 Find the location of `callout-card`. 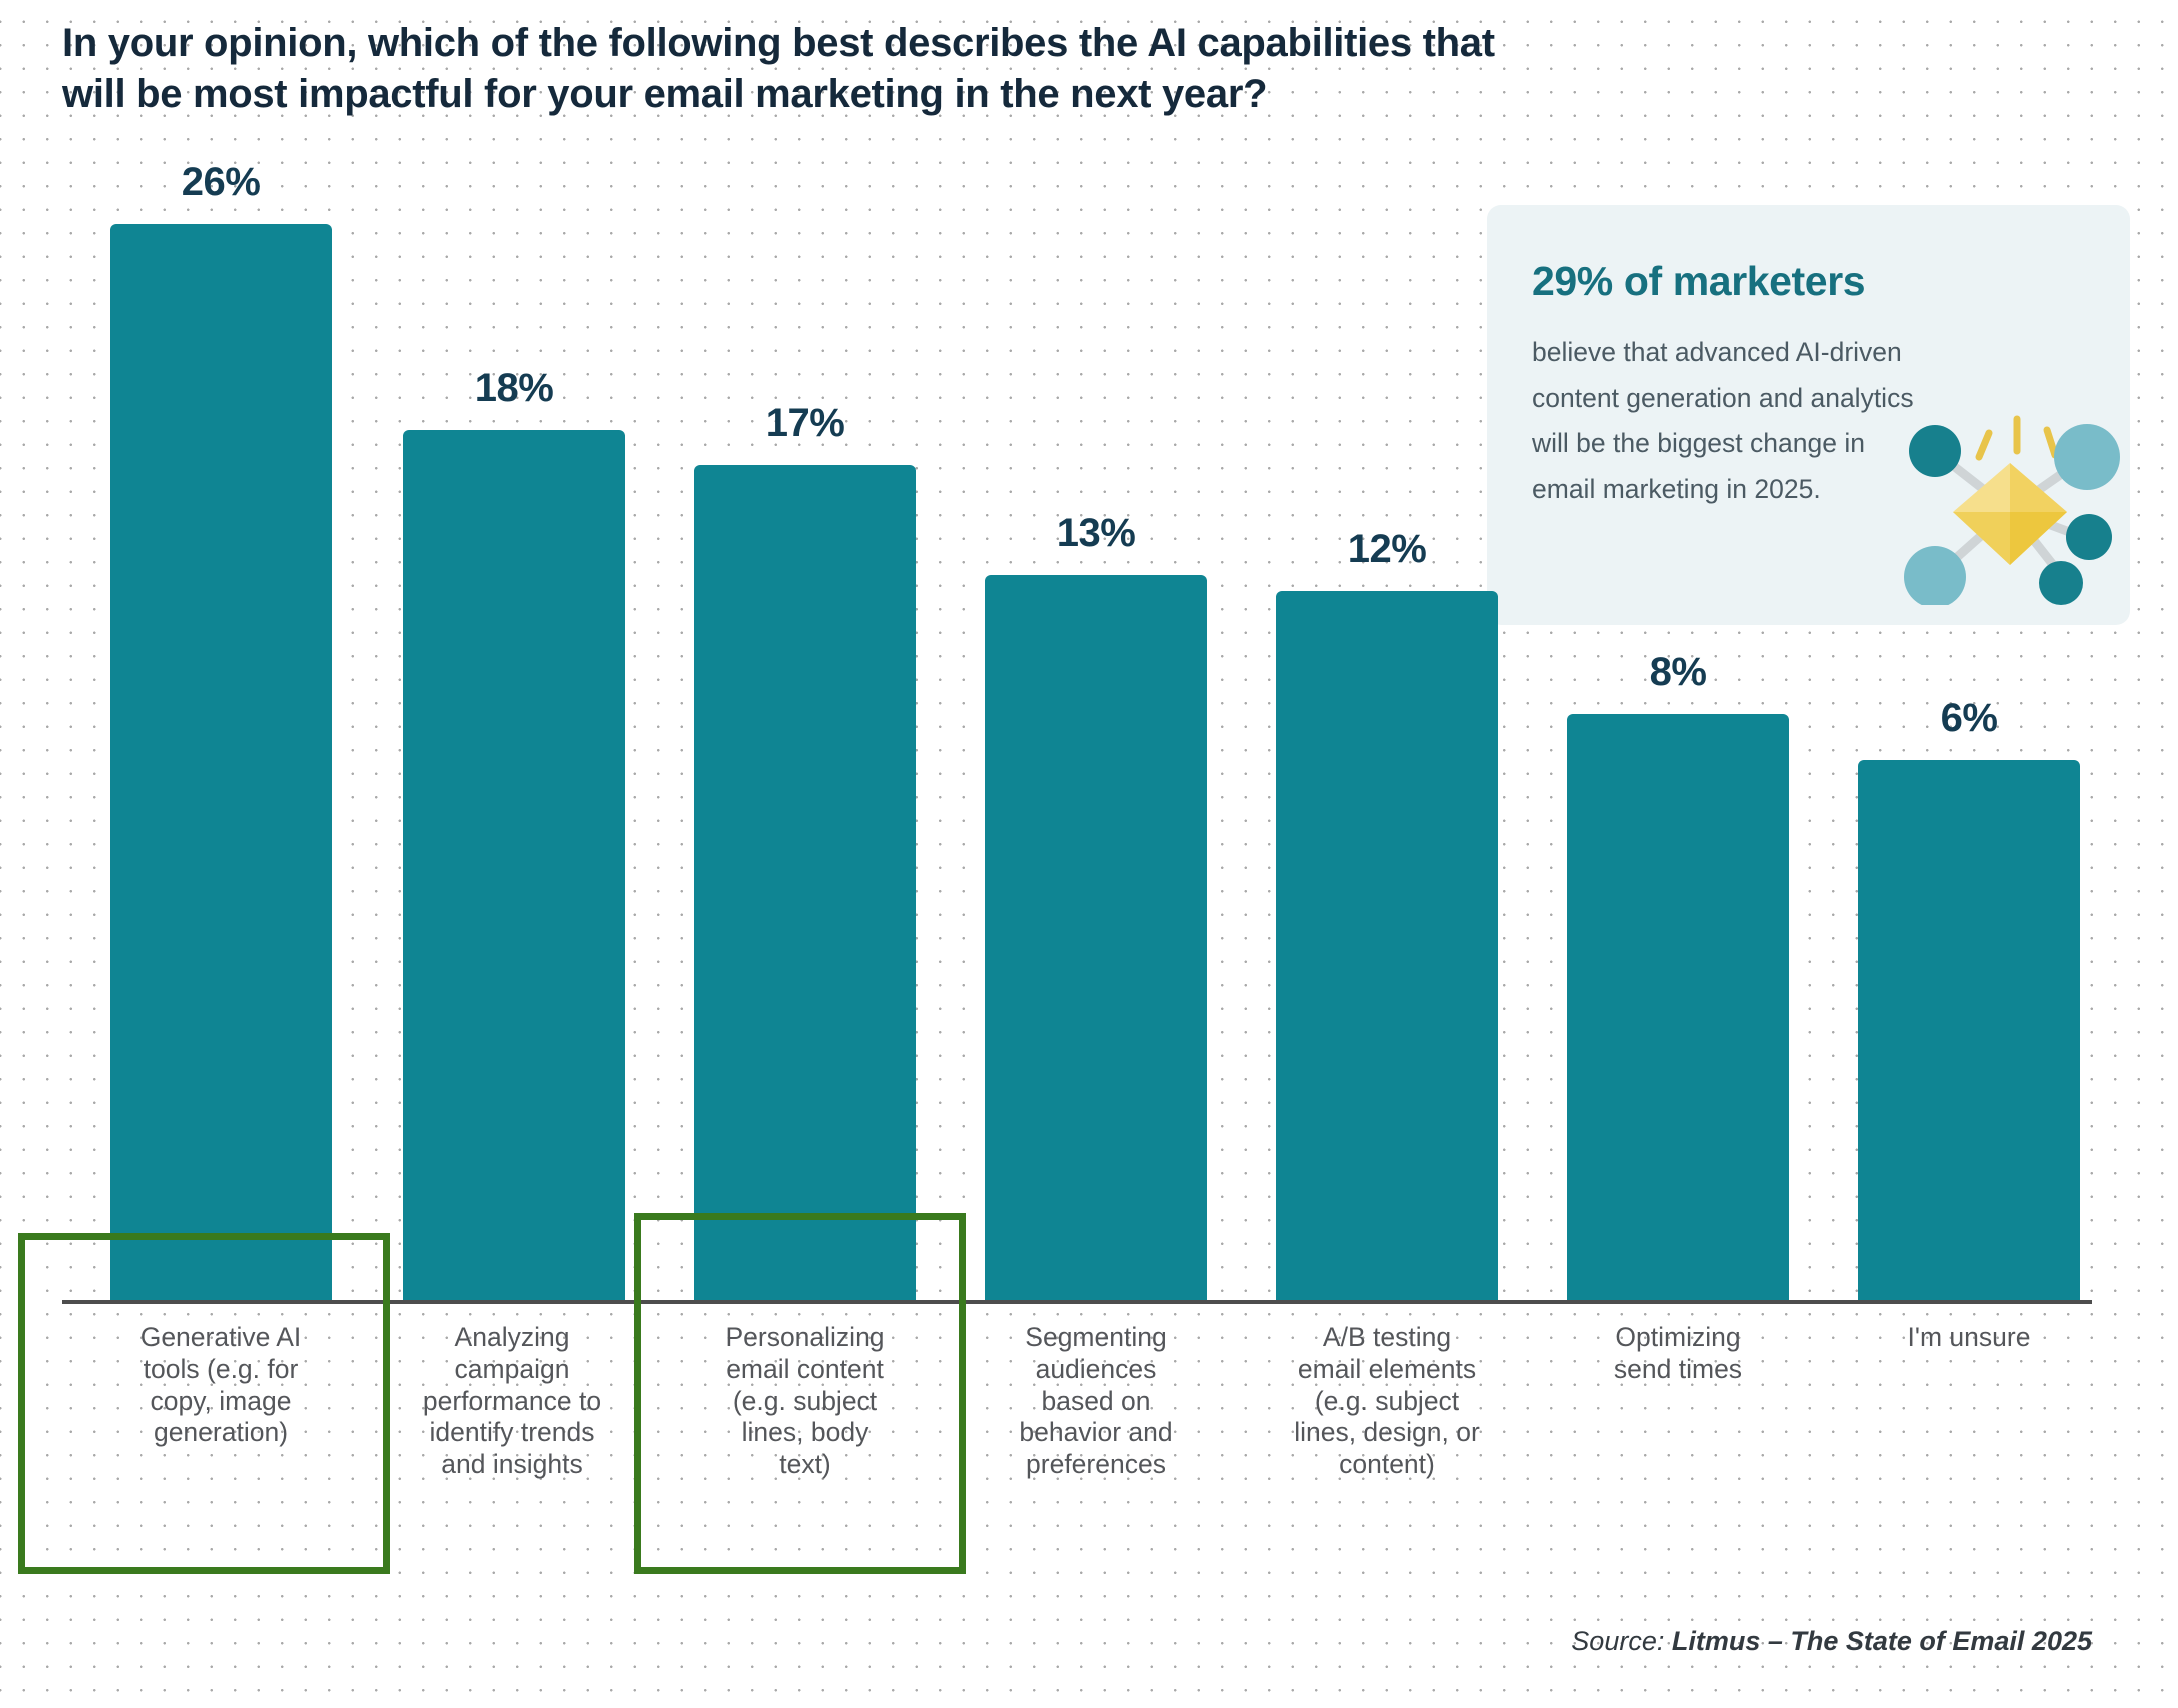

callout-card is located at coordinates (1808, 415).